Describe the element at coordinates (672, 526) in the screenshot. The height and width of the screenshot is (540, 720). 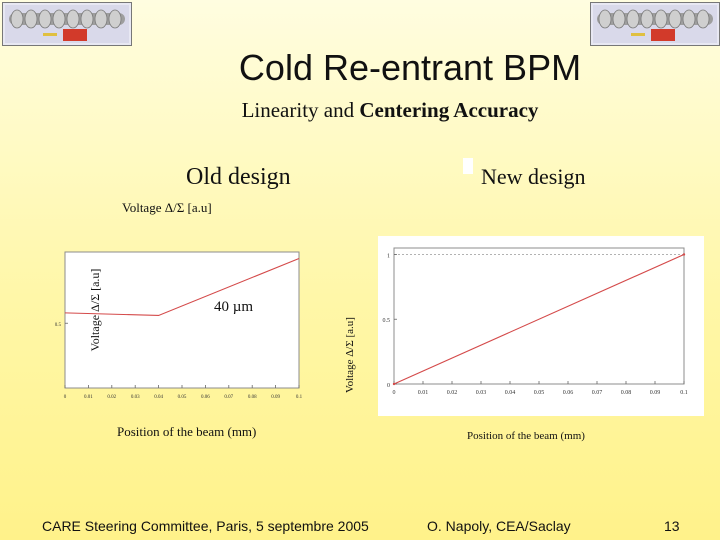
I see `page-number: 13` at that location.